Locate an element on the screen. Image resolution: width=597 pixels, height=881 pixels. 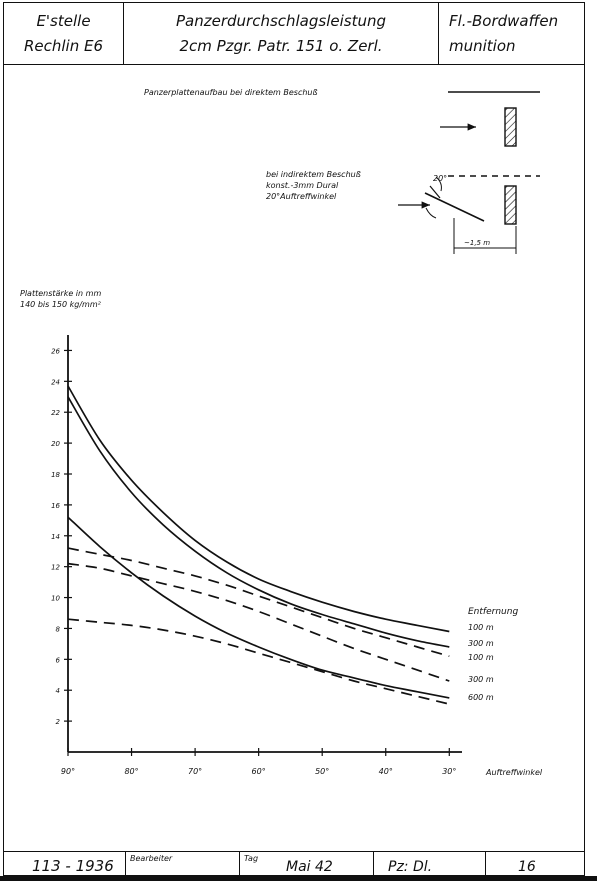
y-tick-label: 24 is located at coordinates (55, 382).